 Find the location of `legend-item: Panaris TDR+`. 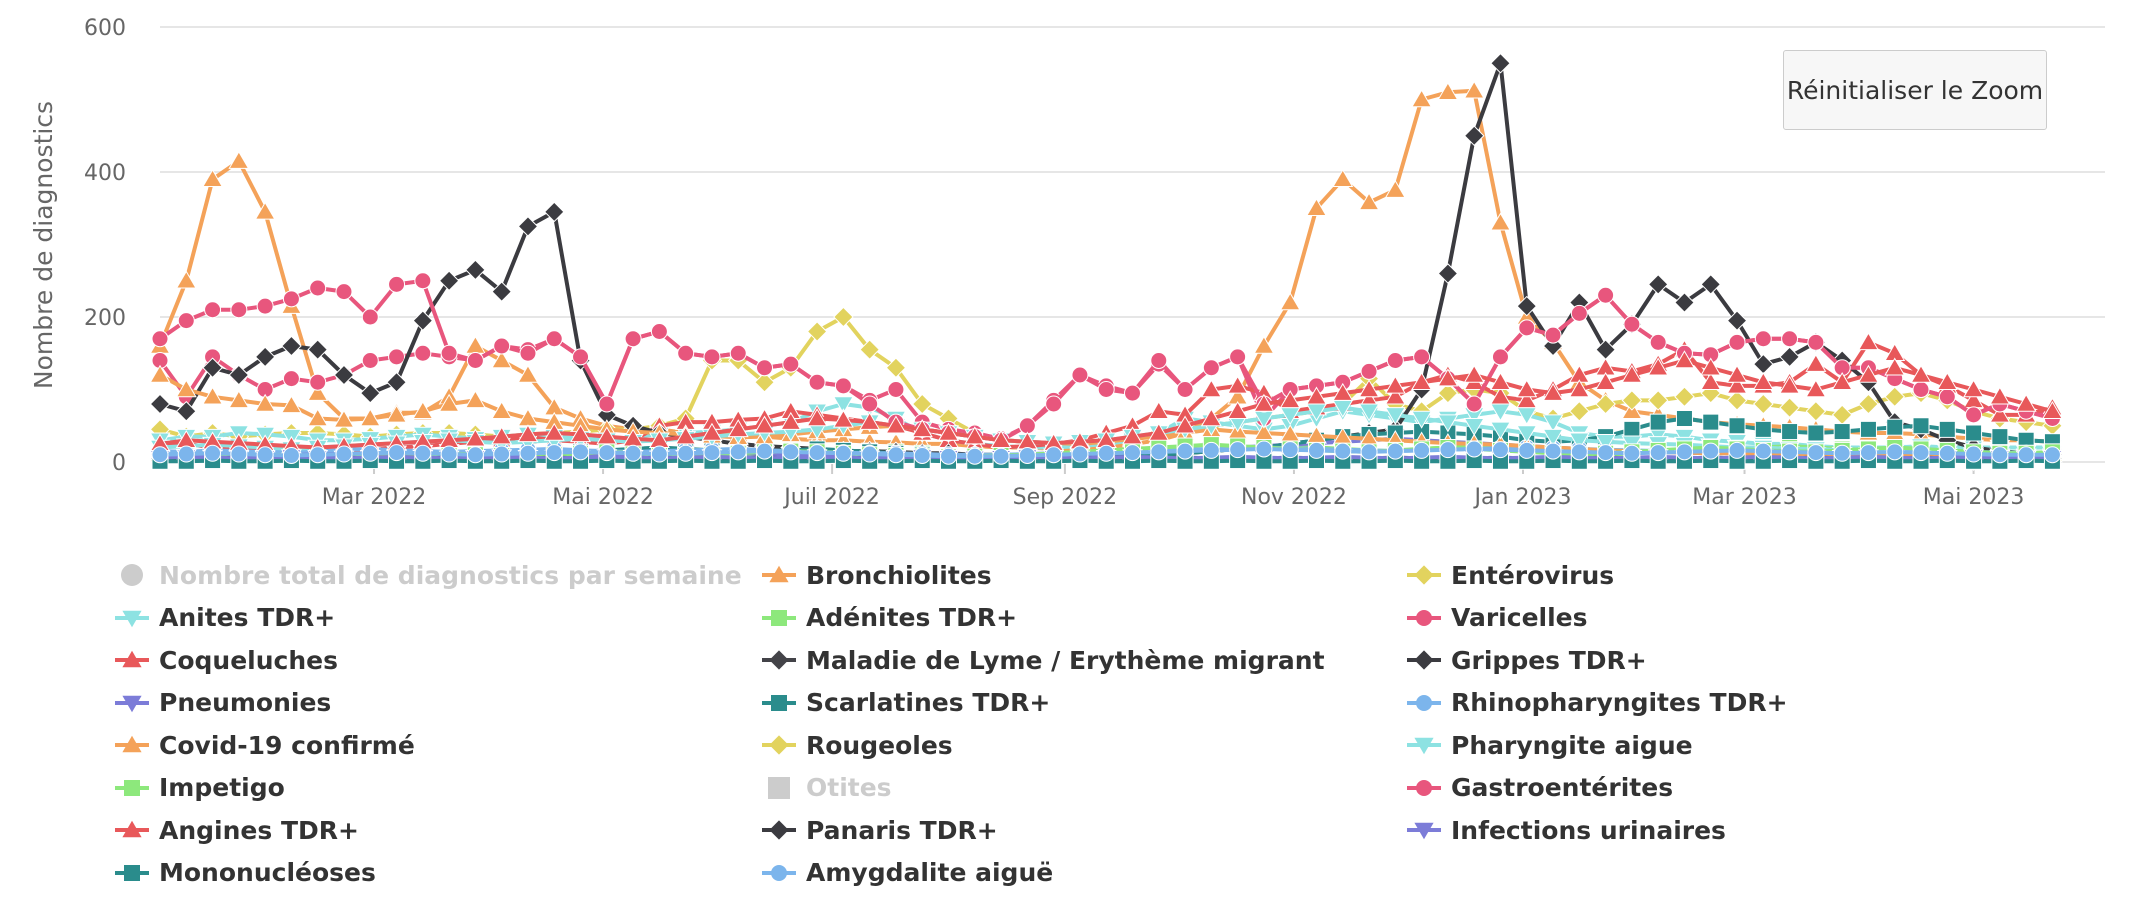

legend-item: Panaris TDR+ is located at coordinates (879, 830).